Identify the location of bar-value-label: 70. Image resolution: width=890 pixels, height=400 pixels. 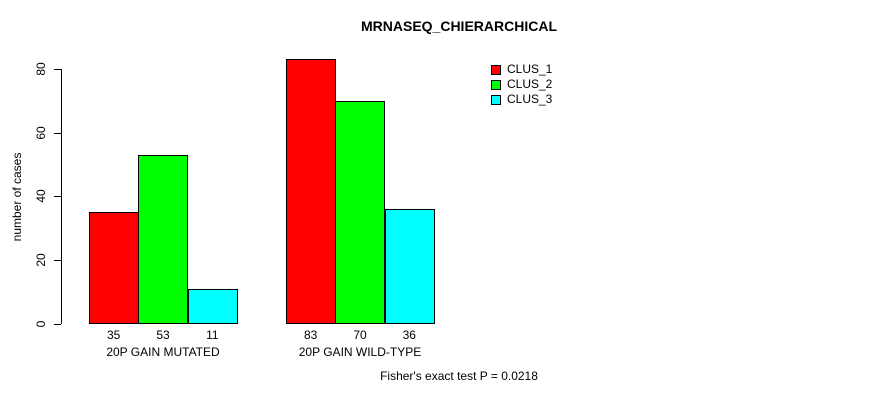
(360, 335).